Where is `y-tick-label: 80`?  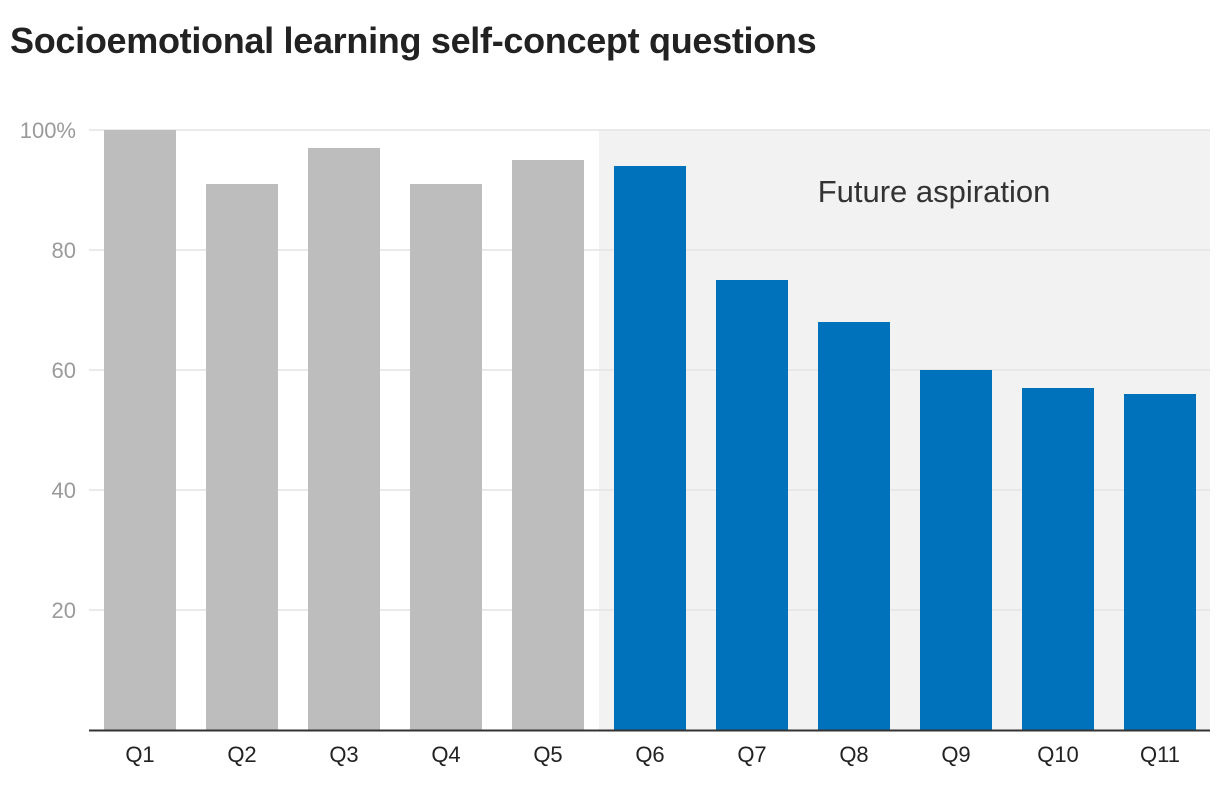 y-tick-label: 80 is located at coordinates (64, 250).